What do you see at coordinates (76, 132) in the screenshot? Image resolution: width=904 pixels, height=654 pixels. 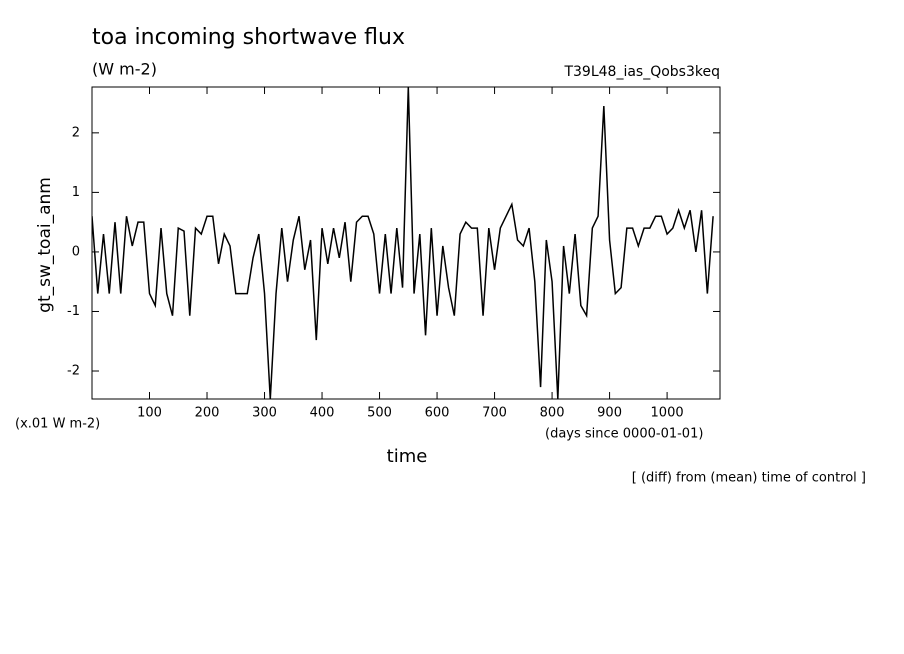 I see `y-tick-label: 2` at bounding box center [76, 132].